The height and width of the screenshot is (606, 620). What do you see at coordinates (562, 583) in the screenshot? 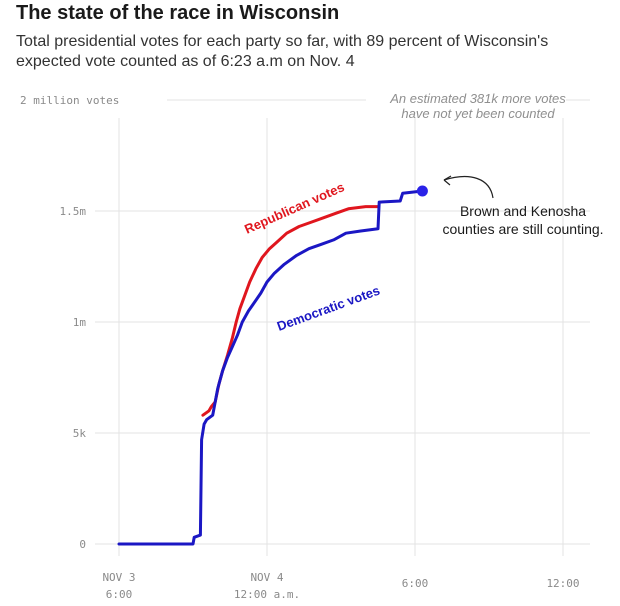
I see `x-tick-label-bottom: 12:00` at bounding box center [562, 583].